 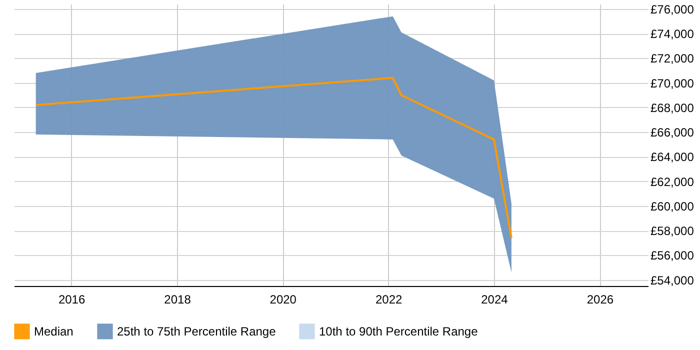 What do you see at coordinates (672, 83) in the screenshot?
I see `y-tick-label: £70,000` at bounding box center [672, 83].